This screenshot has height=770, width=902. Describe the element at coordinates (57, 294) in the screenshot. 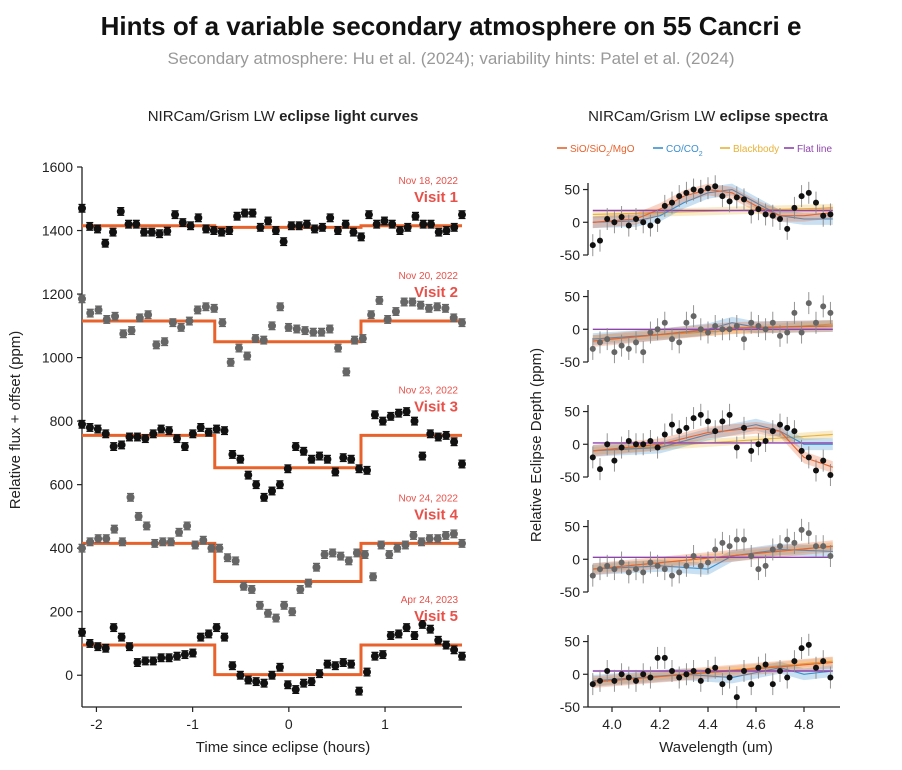

I see `light-curve-y-tick-label: 1200` at that location.